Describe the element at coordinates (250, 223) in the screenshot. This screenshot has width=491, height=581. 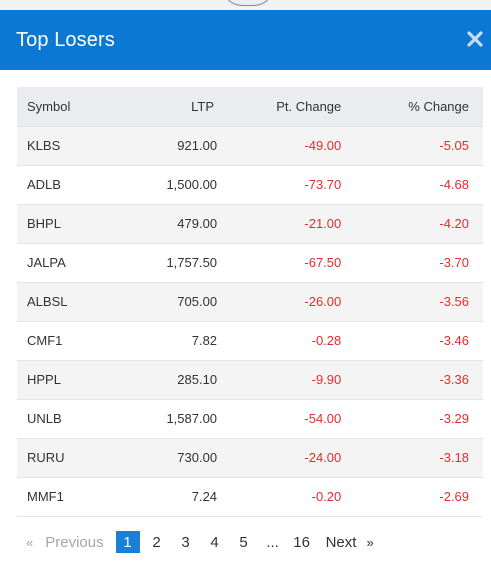
I see `table-row: BHPL 479.00 -21.00 -4.20` at that location.